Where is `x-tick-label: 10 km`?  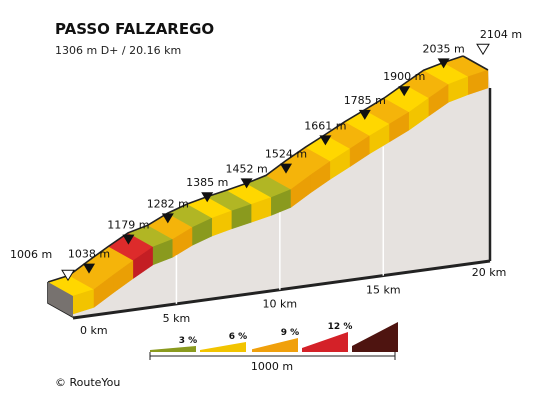
x-tick-label: 10 km is located at coordinates (280, 304).